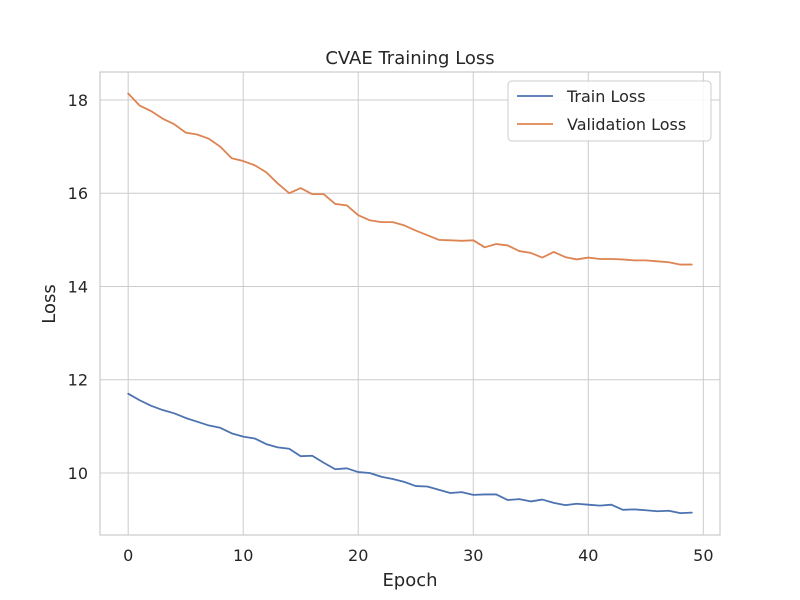  I want to click on legend-label-validation-loss: Validation Loss, so click(626, 124).